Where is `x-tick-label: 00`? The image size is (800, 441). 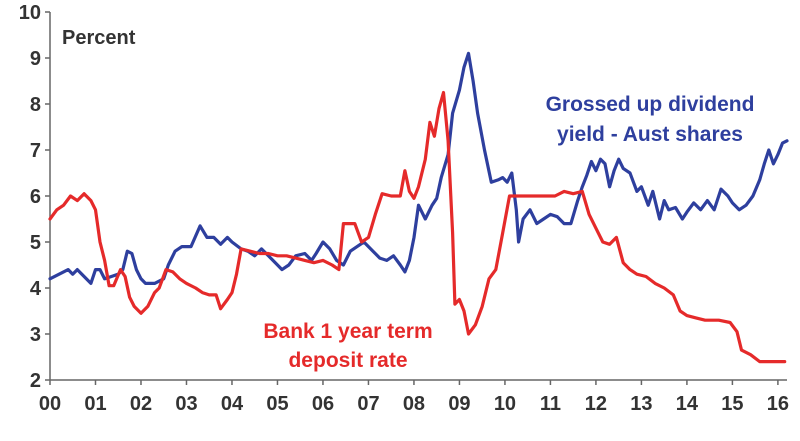
x-tick-label: 00 is located at coordinates (50, 404).